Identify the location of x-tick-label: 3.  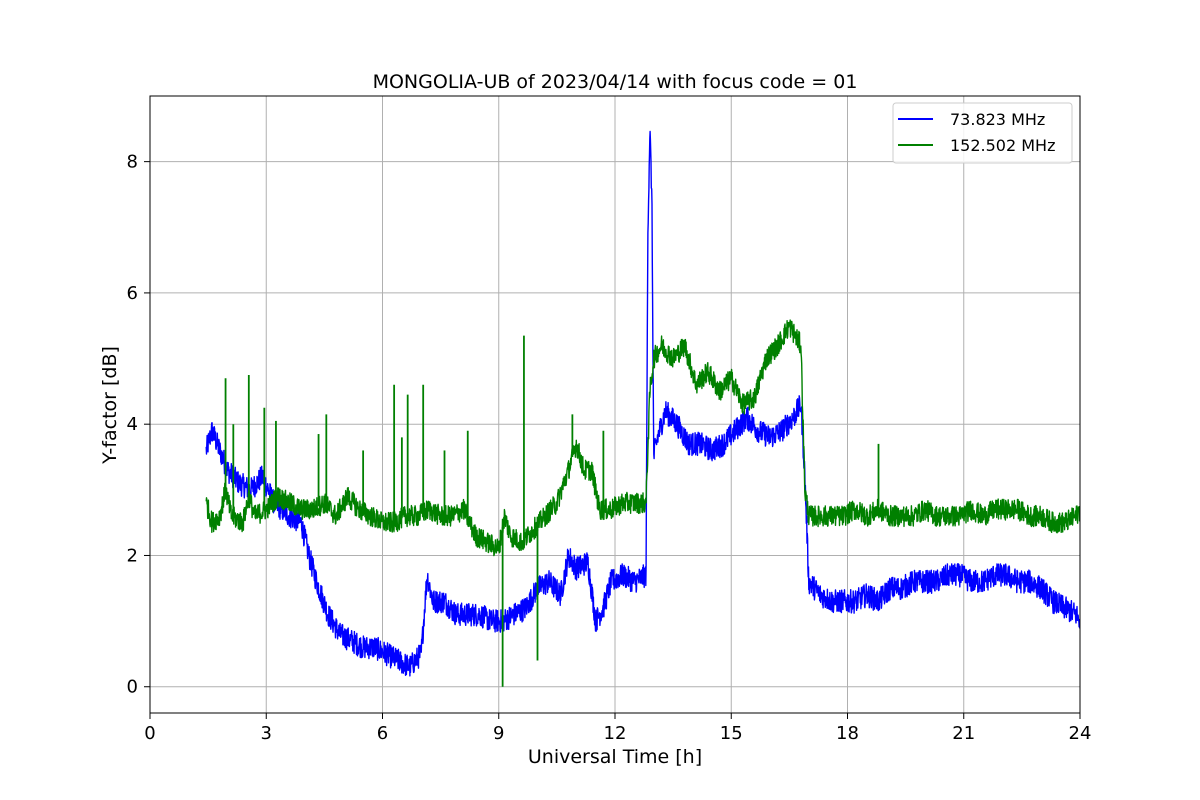
(266, 733).